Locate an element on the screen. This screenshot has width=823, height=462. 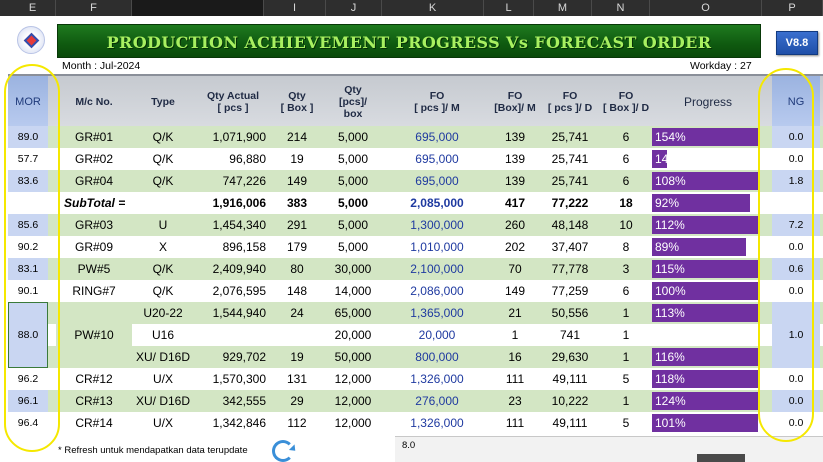
mor-value: 89.0 is located at coordinates (28, 137).